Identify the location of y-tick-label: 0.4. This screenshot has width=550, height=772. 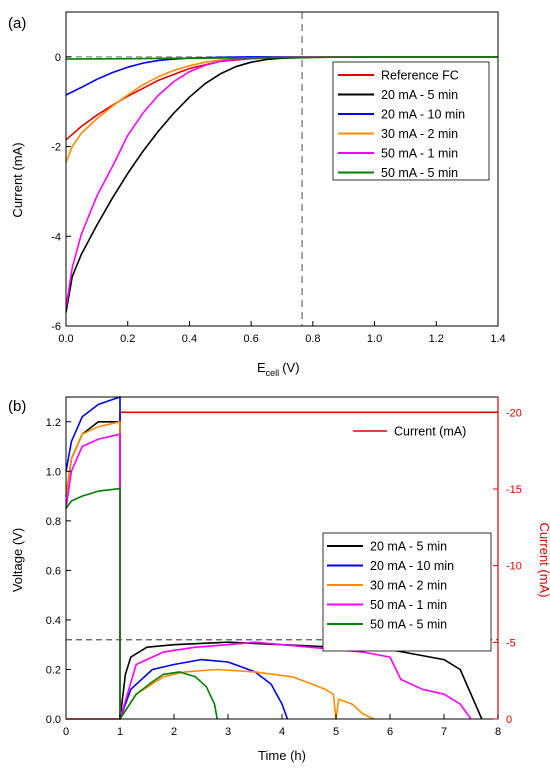
(53, 621).